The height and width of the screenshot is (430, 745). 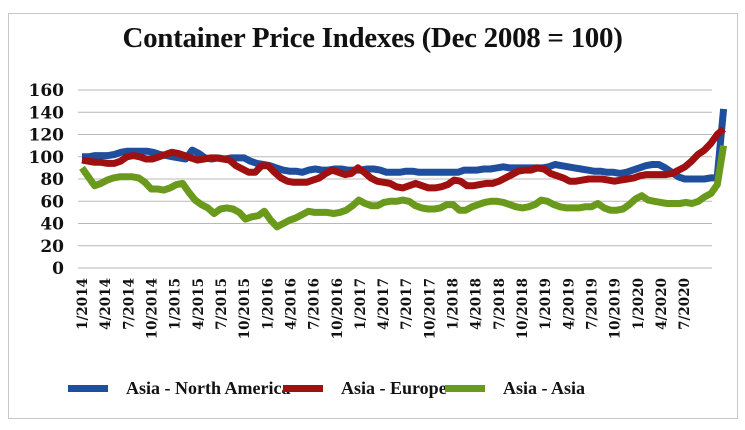 What do you see at coordinates (394, 387) in the screenshot?
I see `legend-label: Asia - Europe` at bounding box center [394, 387].